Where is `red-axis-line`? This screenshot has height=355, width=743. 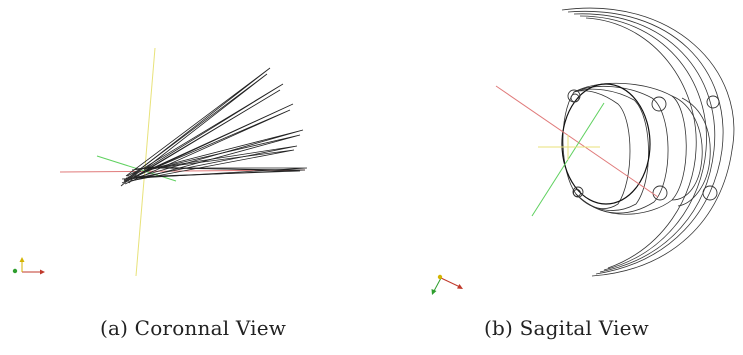
red-axis-line is located at coordinates (577, 141).